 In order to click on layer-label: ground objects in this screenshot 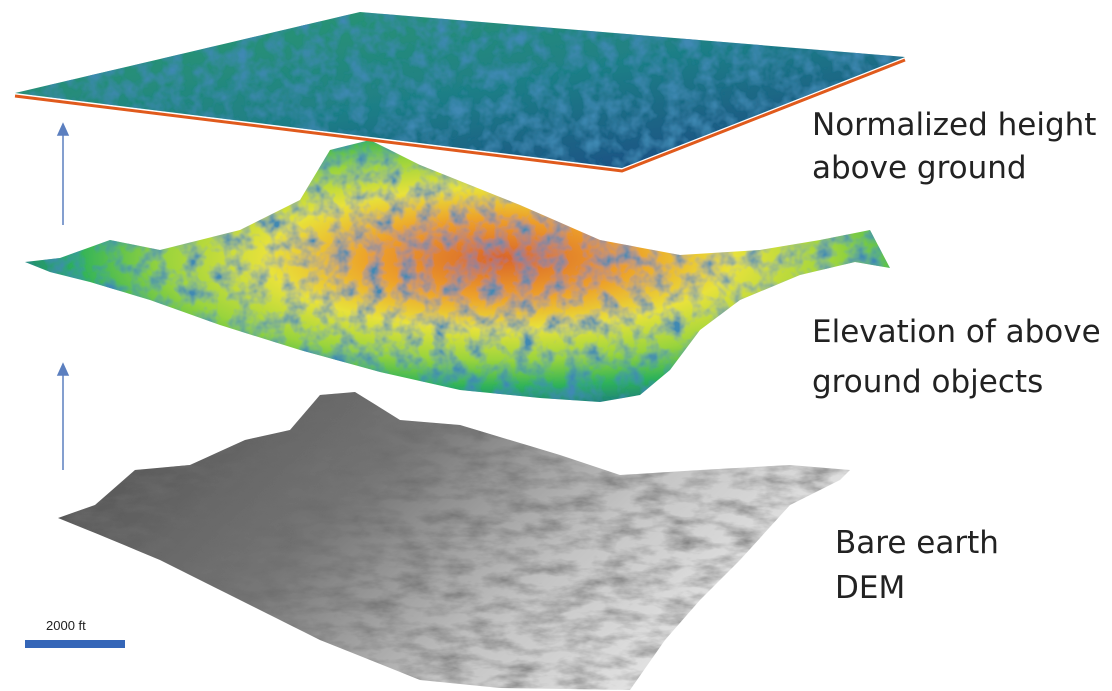, I will do `click(927, 382)`.